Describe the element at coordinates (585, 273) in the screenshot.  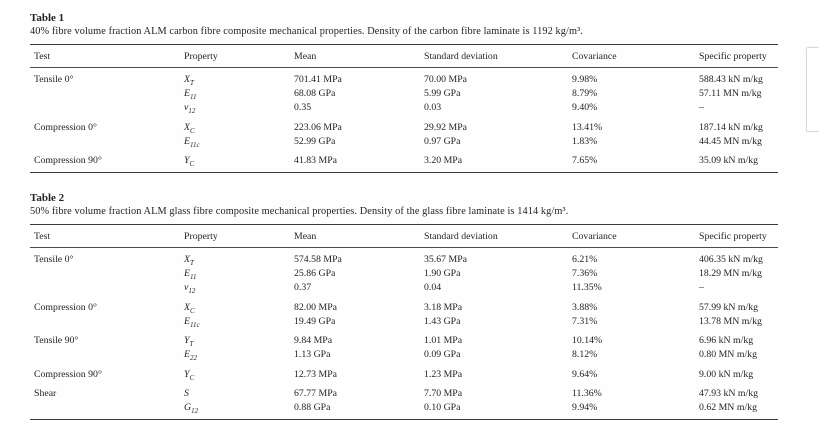
I see `cell-covariance: 7.36%` at that location.